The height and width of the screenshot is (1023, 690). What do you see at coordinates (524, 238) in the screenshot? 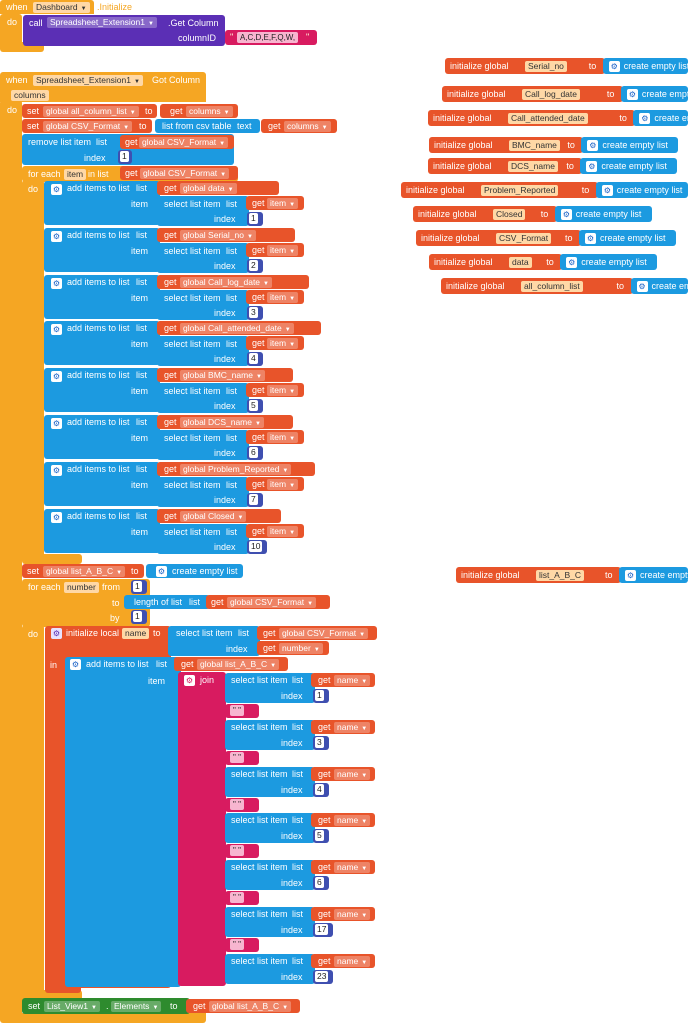
I see `global-variable-name: CSV_Format` at bounding box center [524, 238].